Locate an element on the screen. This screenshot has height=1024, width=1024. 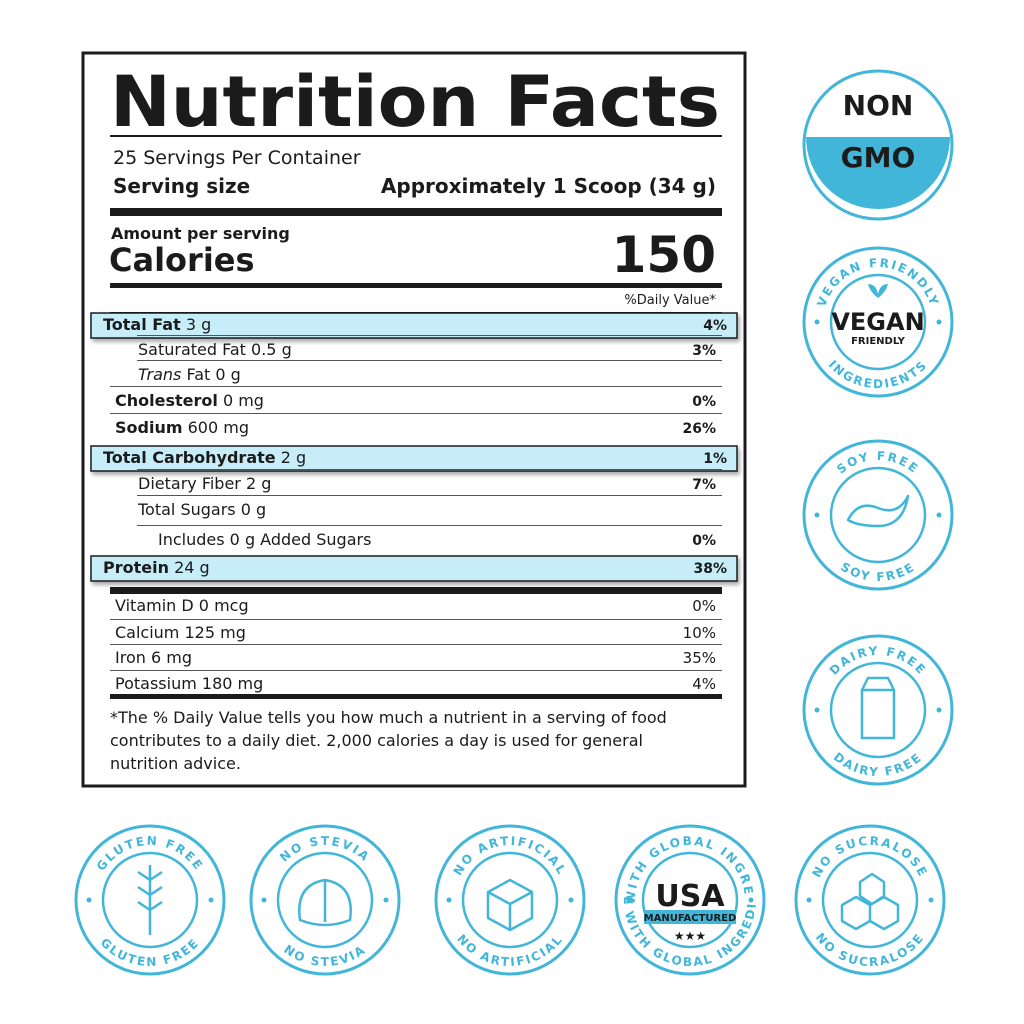
daily-value: 38% is located at coordinates (710, 569).